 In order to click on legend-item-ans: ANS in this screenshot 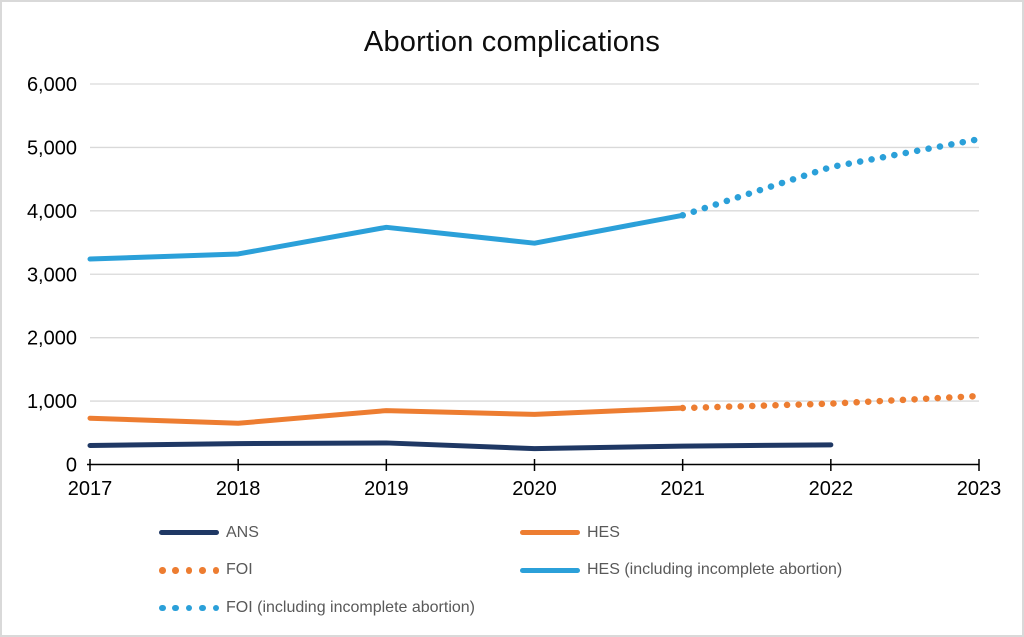, I will do `click(339, 533)`.